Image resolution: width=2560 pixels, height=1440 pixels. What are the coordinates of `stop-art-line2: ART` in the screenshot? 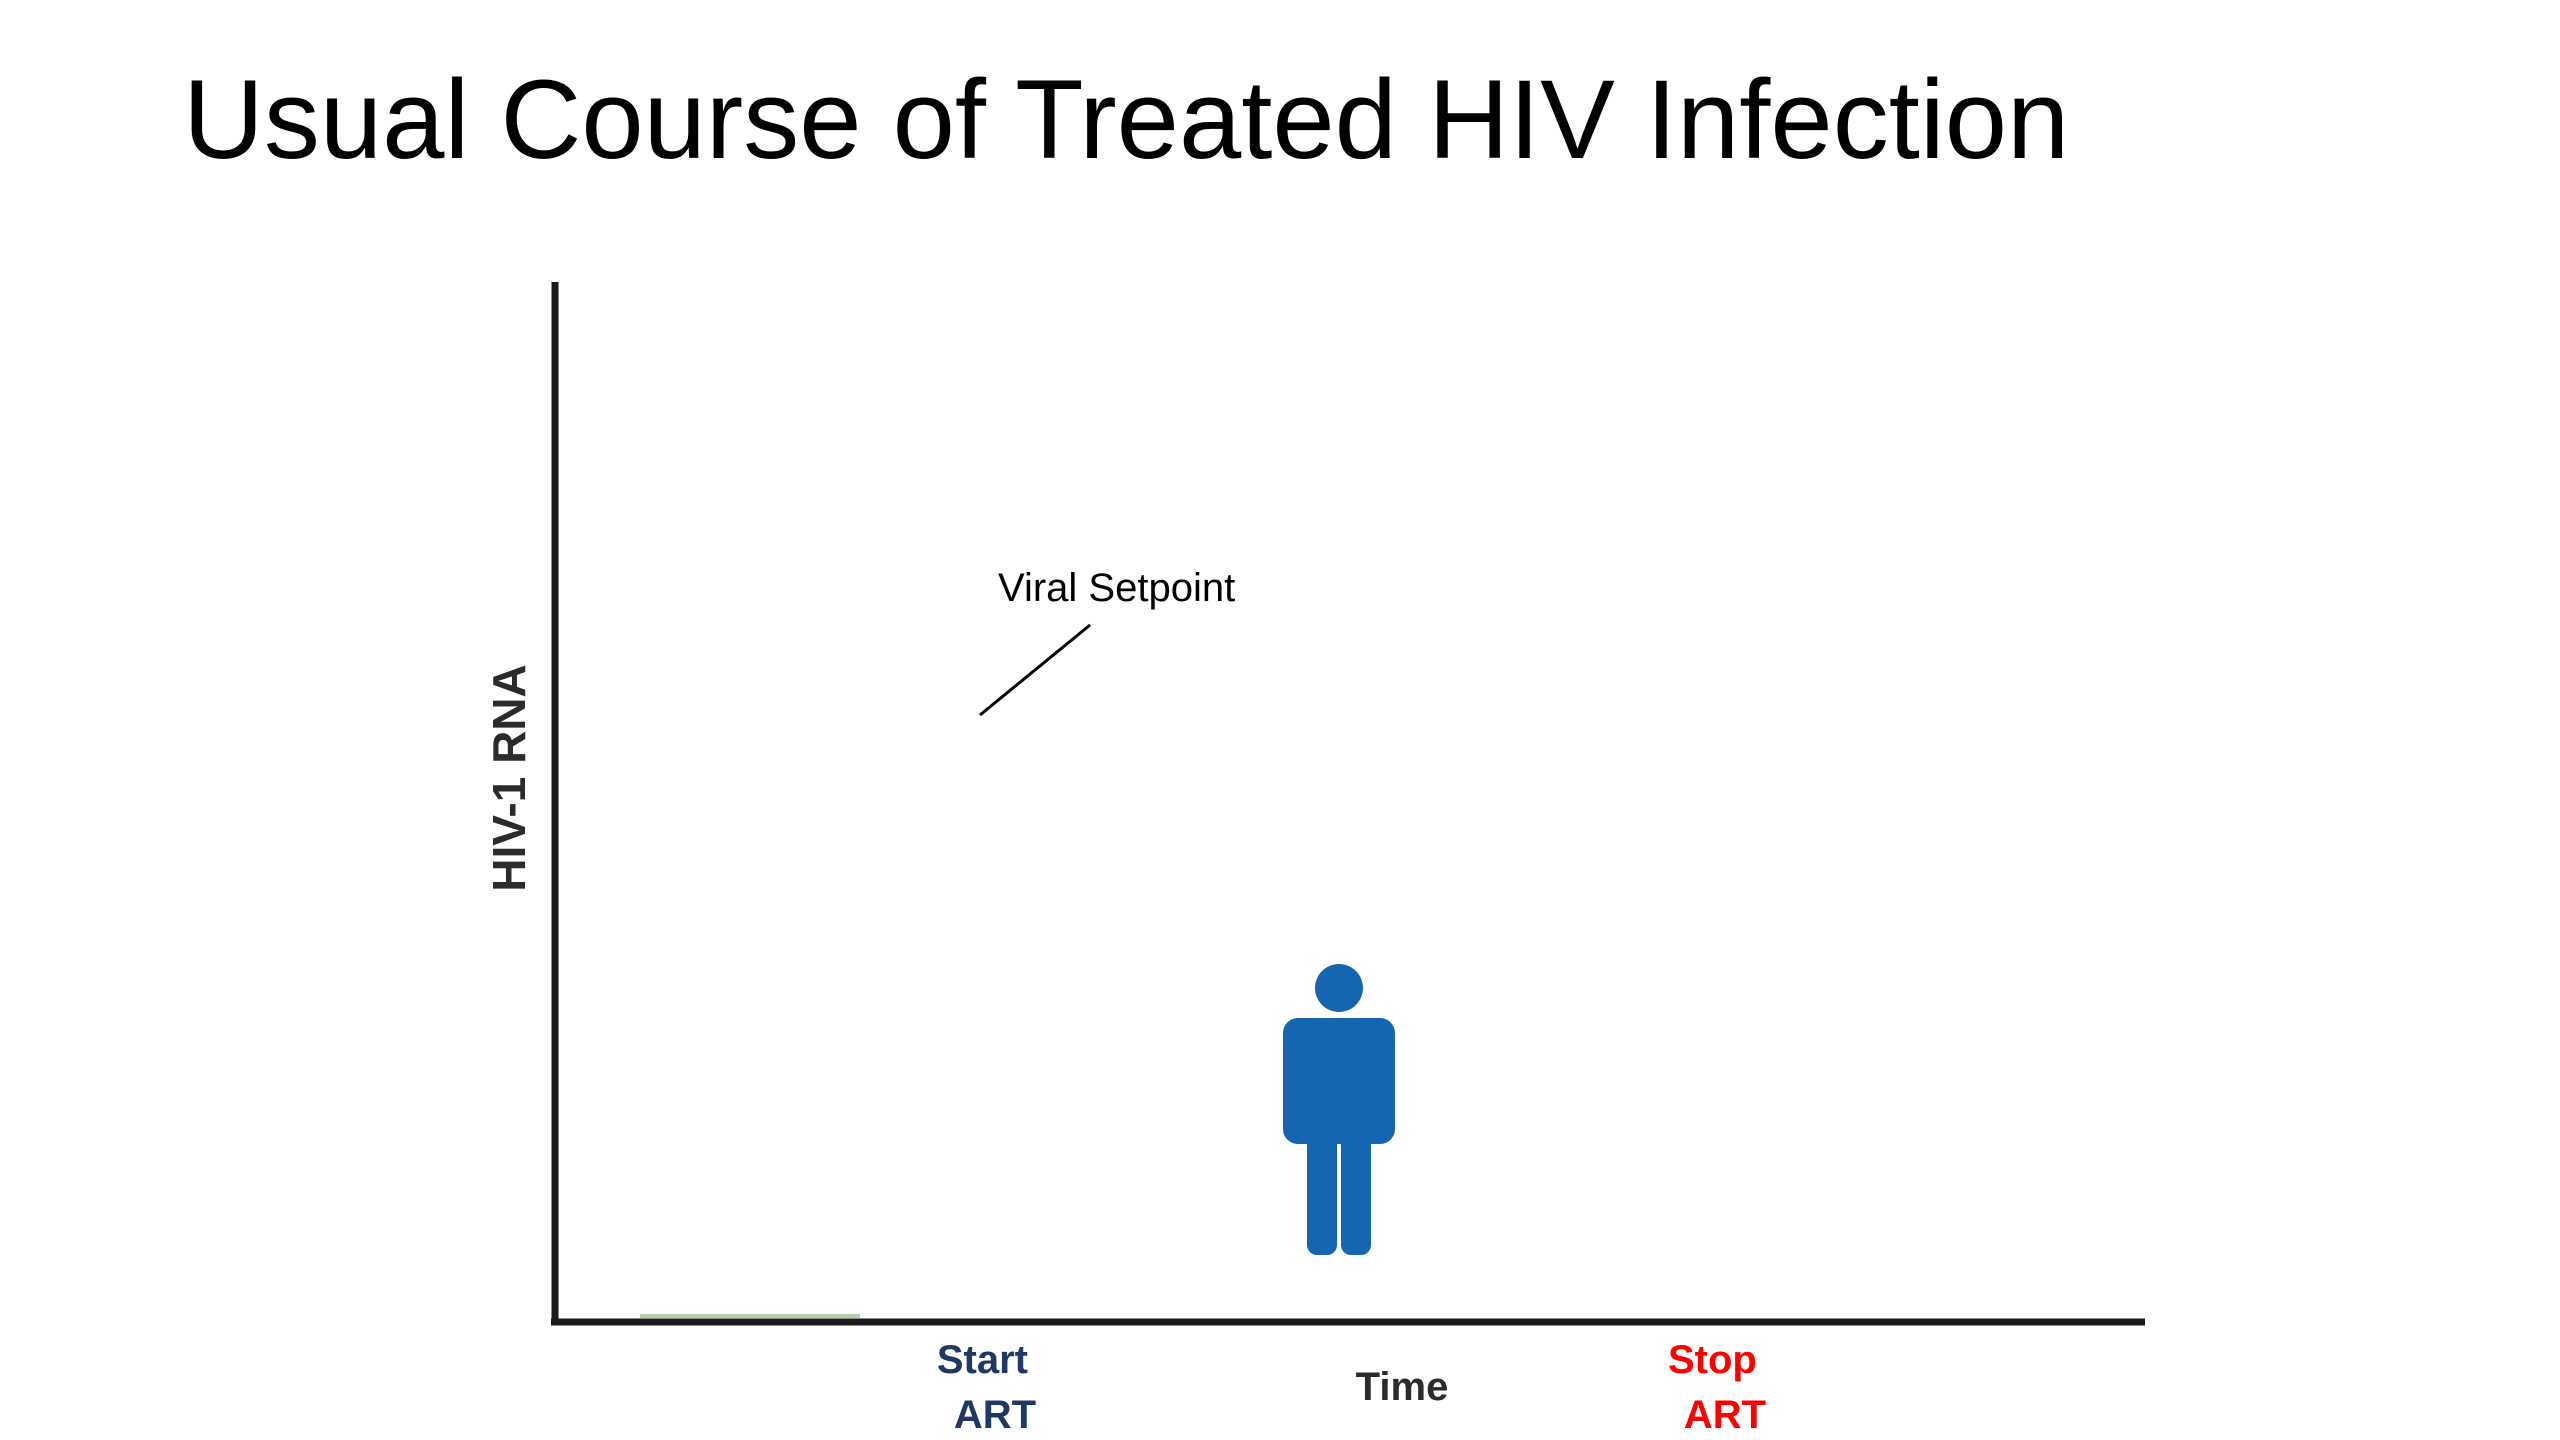 It's located at (1725, 1415).